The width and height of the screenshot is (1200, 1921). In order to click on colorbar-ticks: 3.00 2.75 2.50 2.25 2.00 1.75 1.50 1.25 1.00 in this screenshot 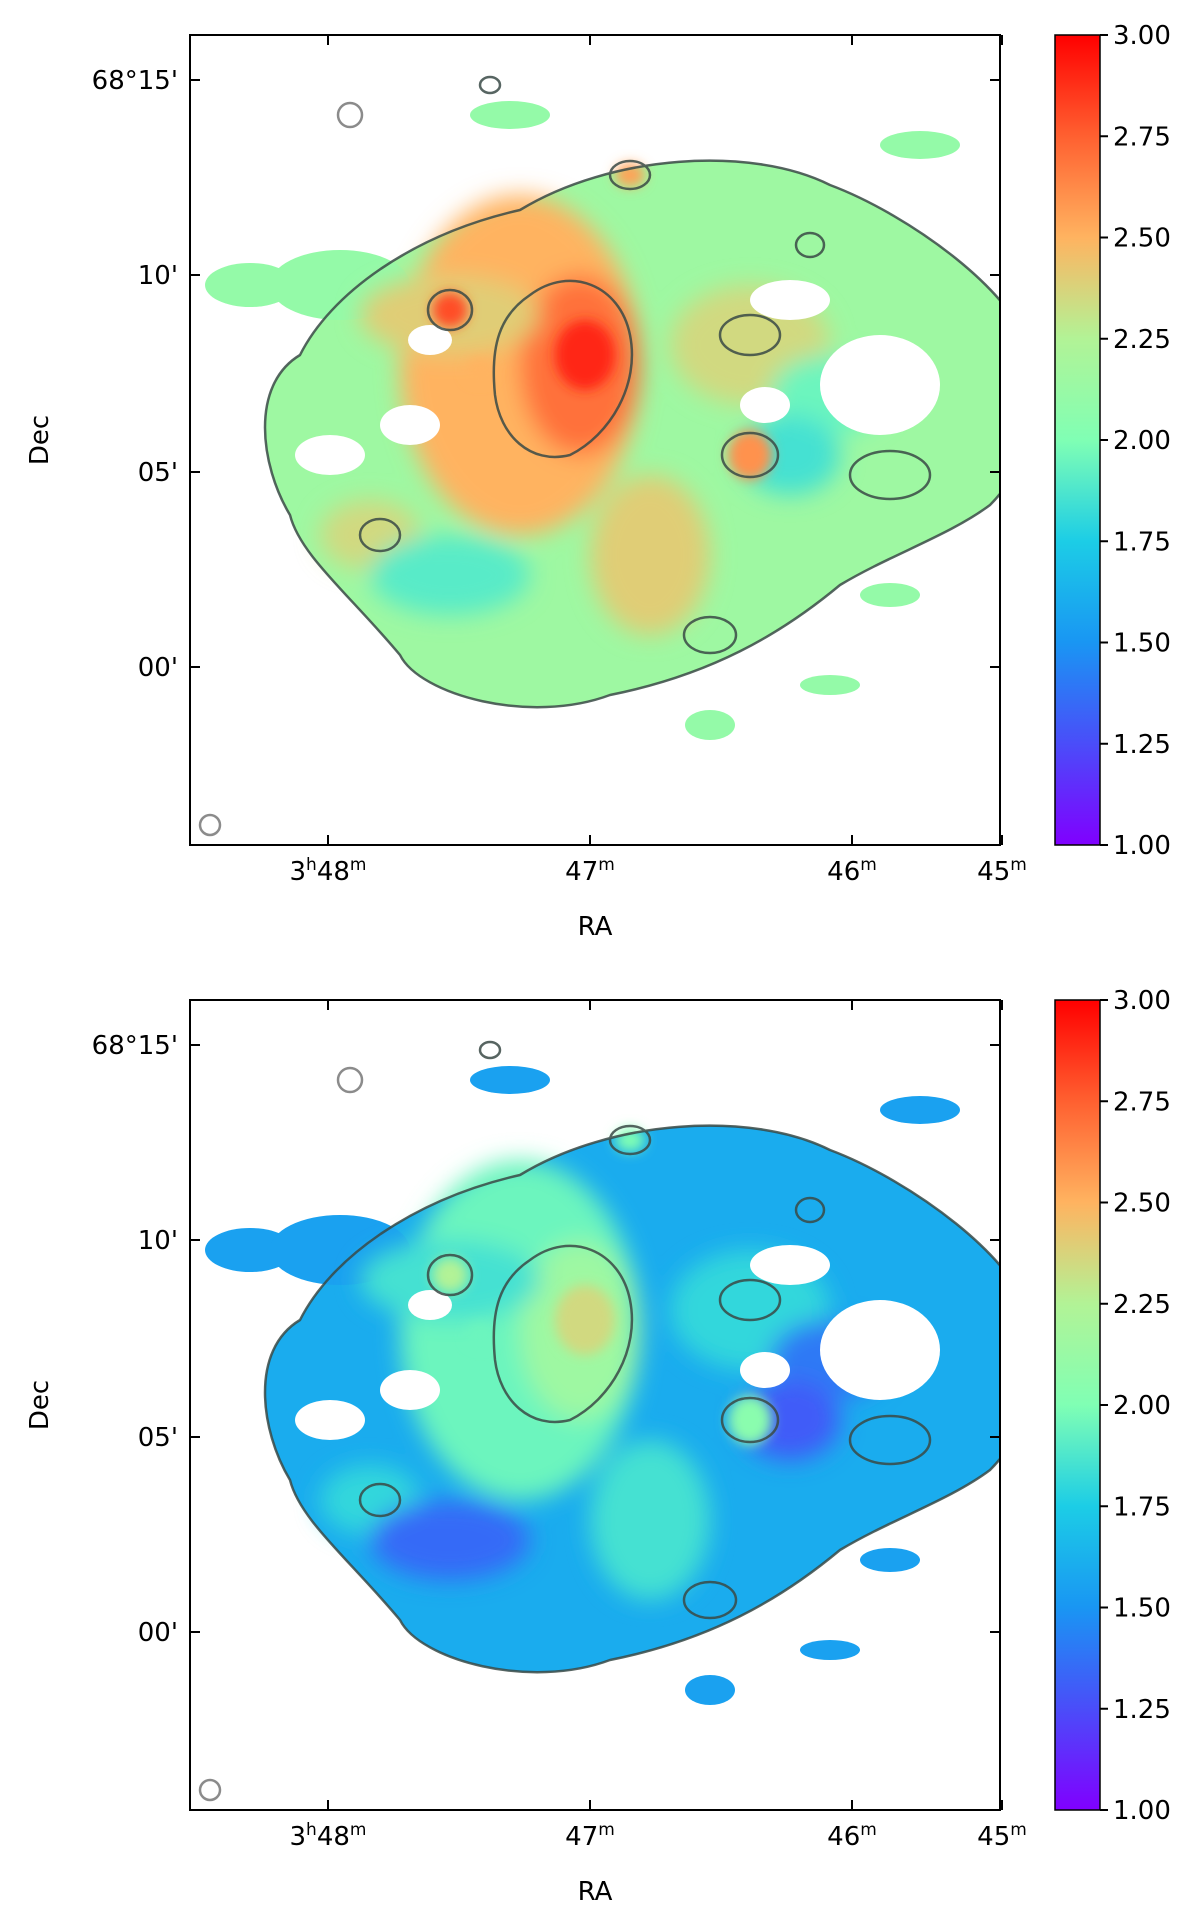, I will do `click(1135, 1406)`.